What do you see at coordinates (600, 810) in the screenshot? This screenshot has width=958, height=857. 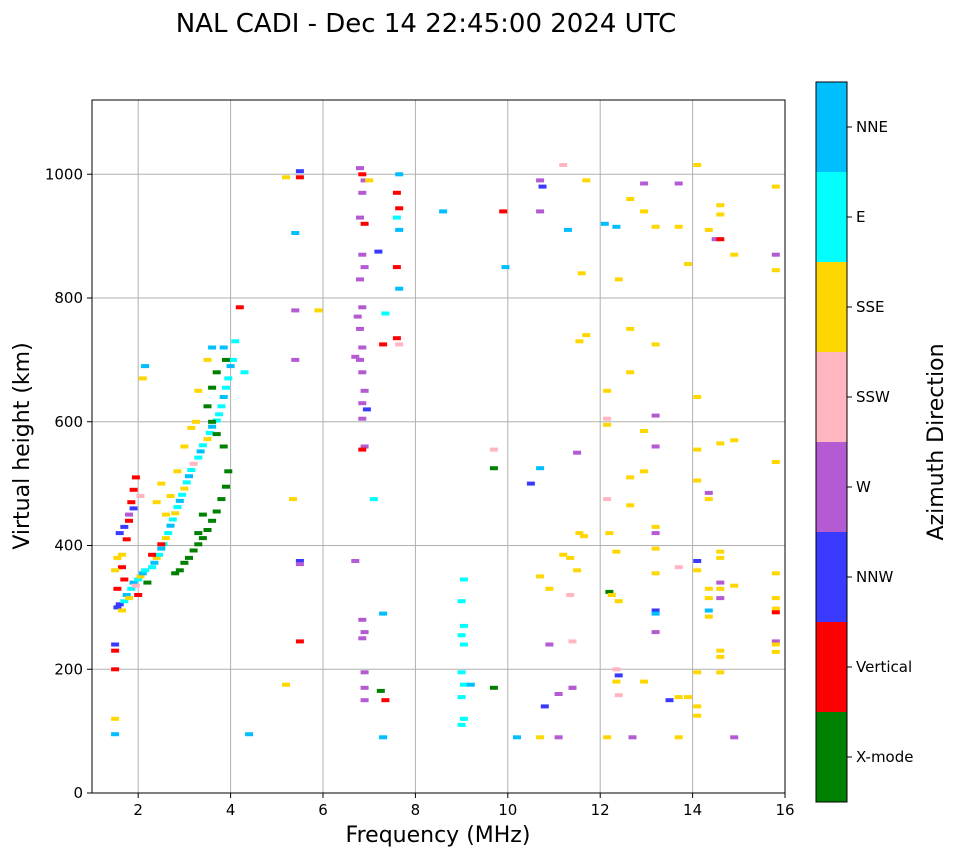 I see `x-tick-label: 12` at bounding box center [600, 810].